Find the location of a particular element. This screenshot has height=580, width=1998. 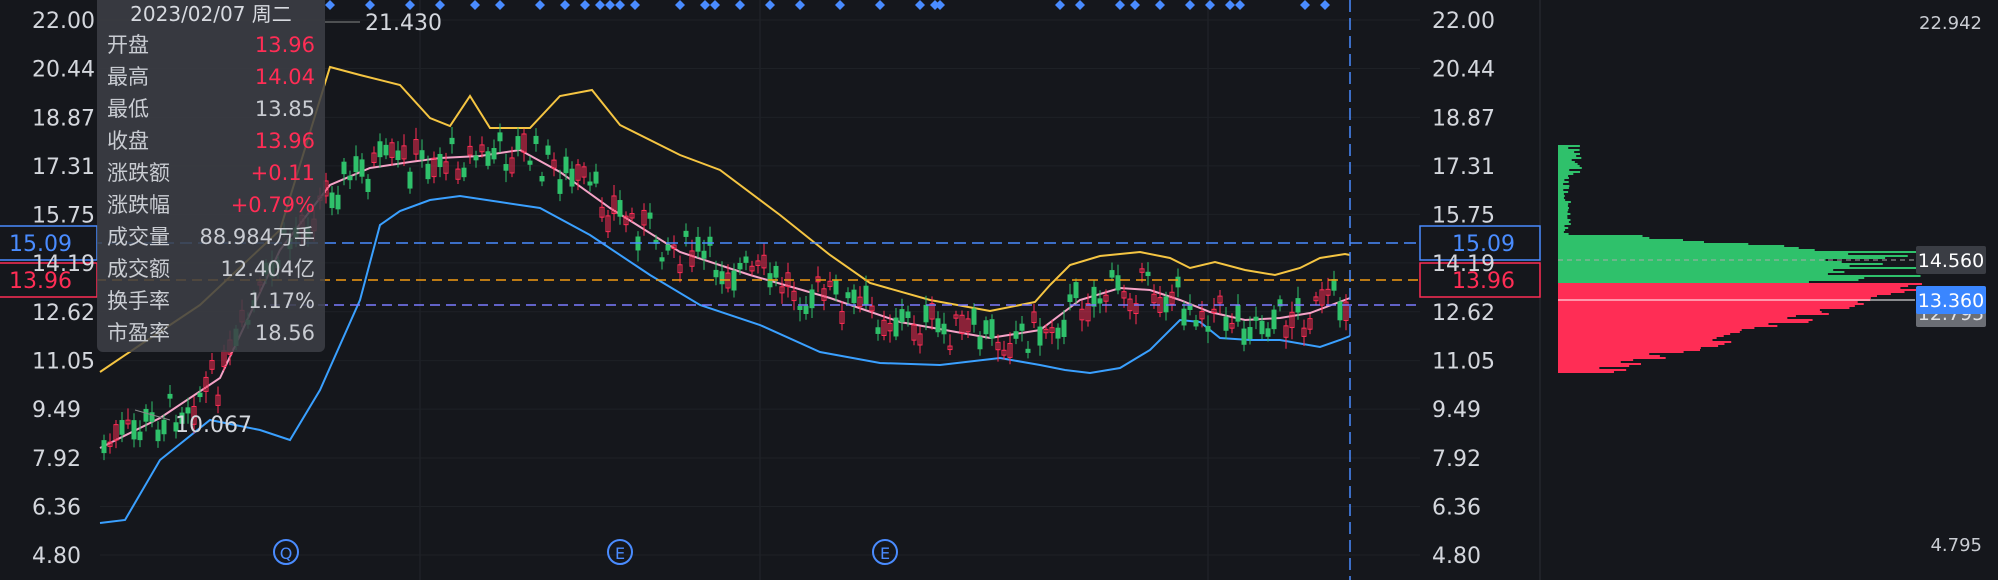

tooltip-row-label: 收盘 is located at coordinates (128, 141).